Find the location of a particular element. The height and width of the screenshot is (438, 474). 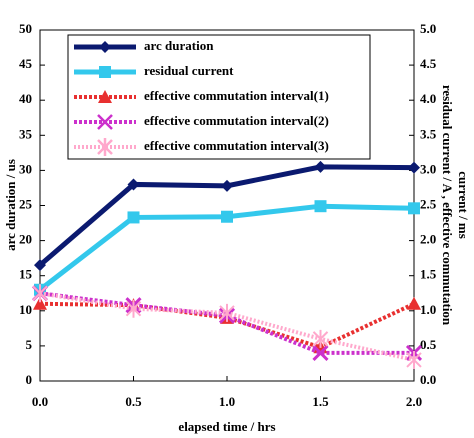

y-tick-label: 35 is located at coordinates (26, 133).